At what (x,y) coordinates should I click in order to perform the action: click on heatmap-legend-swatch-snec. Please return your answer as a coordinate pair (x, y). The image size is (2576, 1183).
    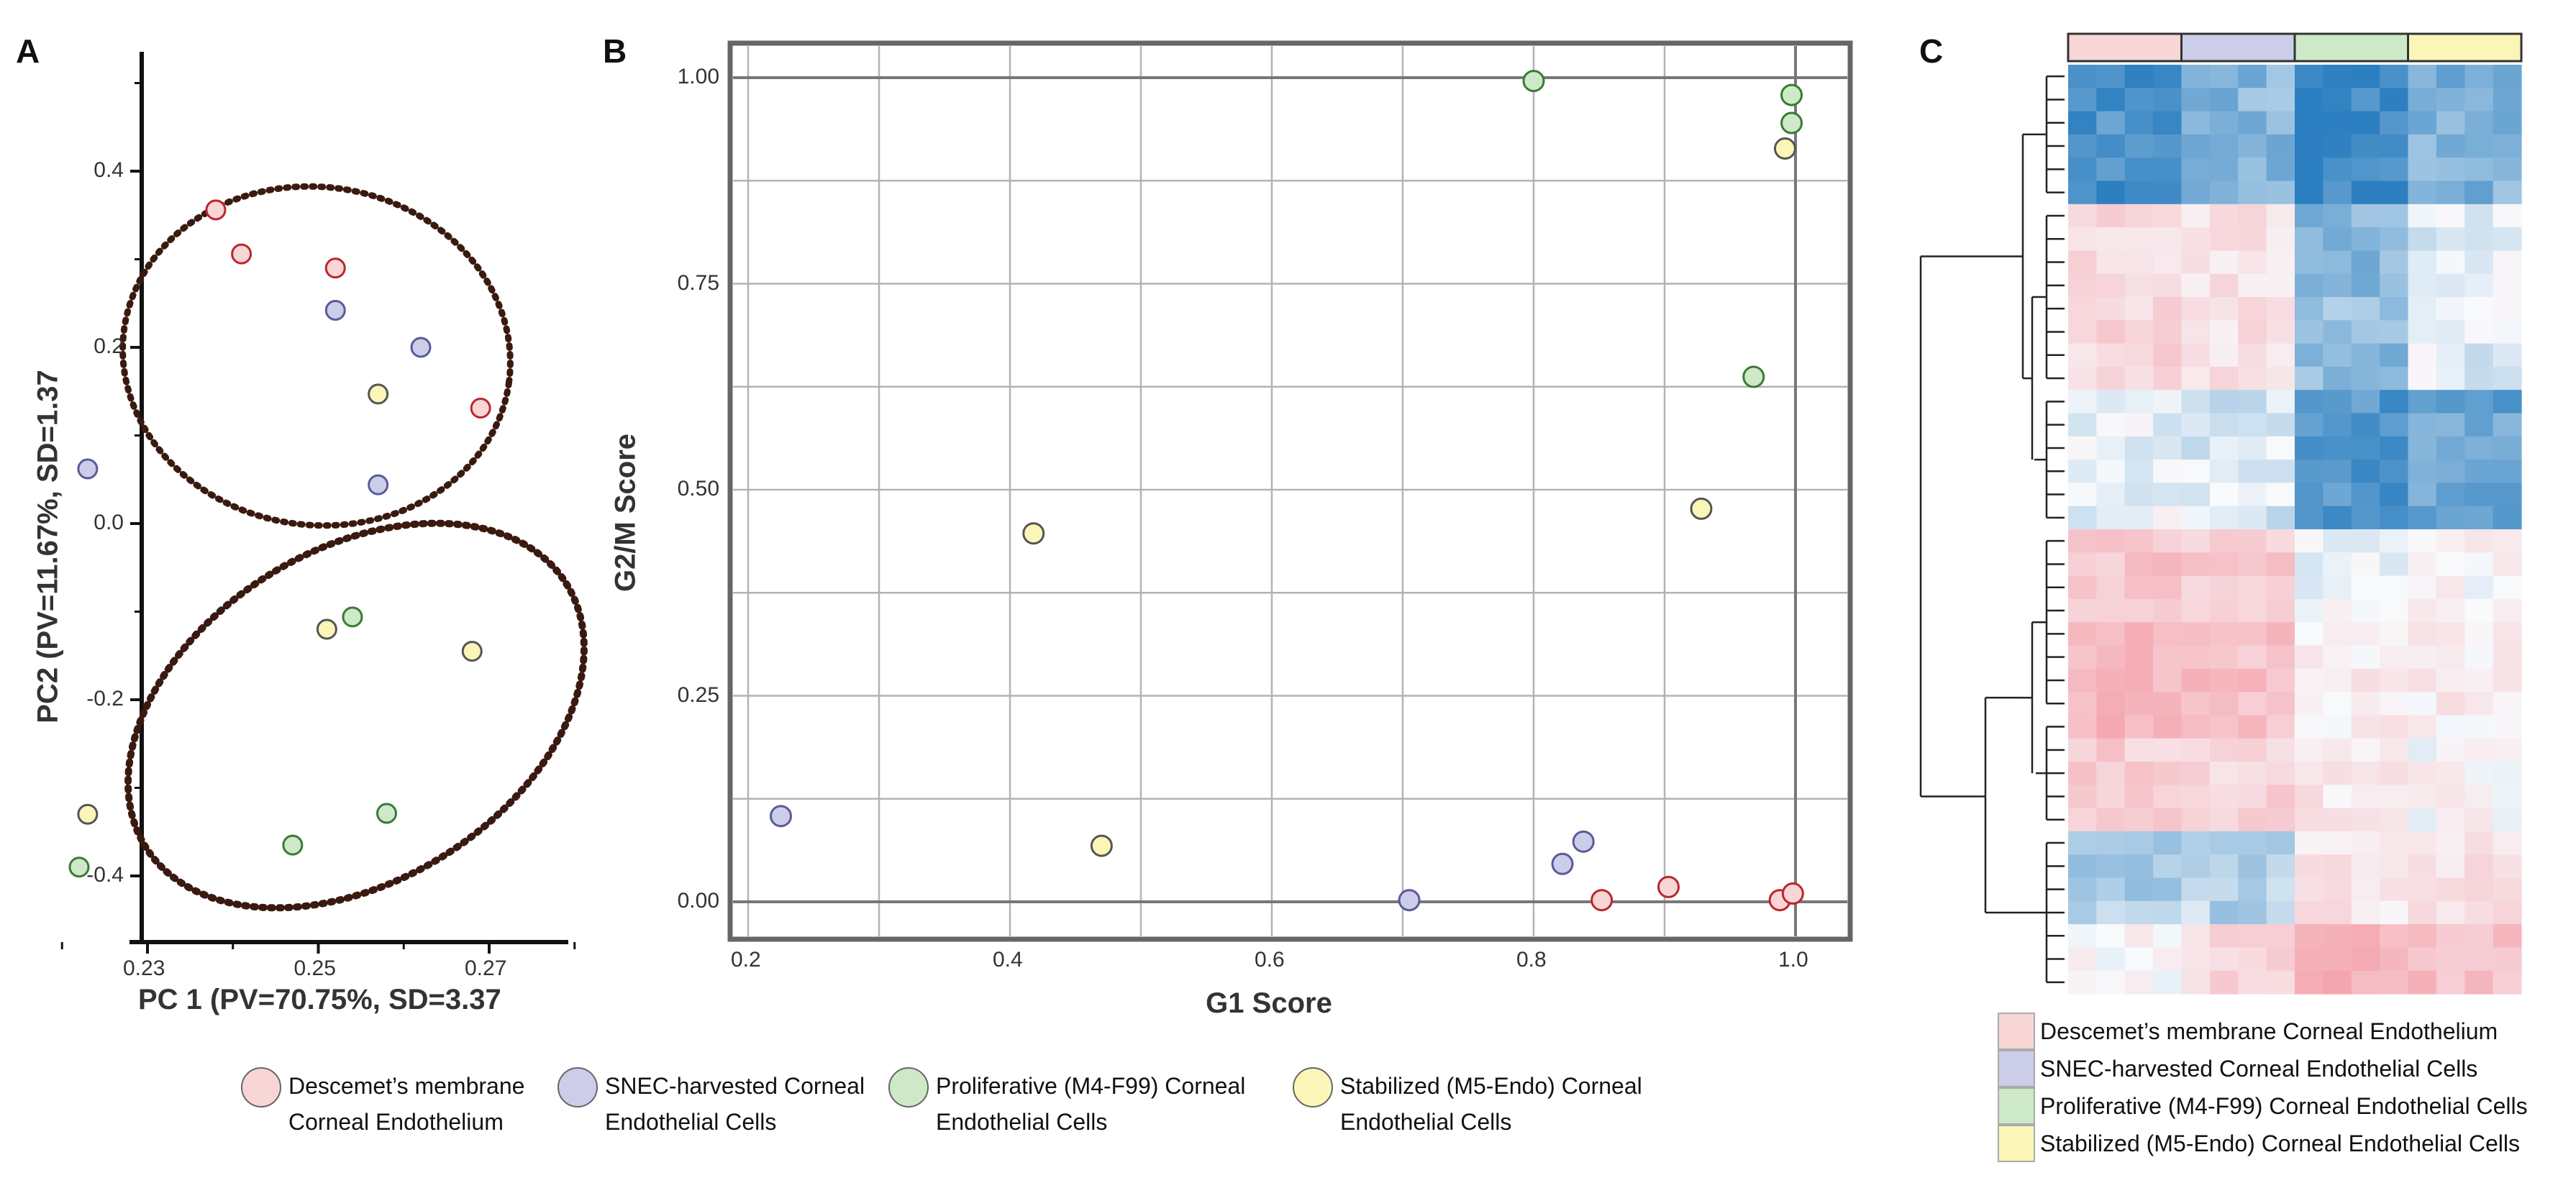
    Looking at the image, I should click on (2016, 1068).